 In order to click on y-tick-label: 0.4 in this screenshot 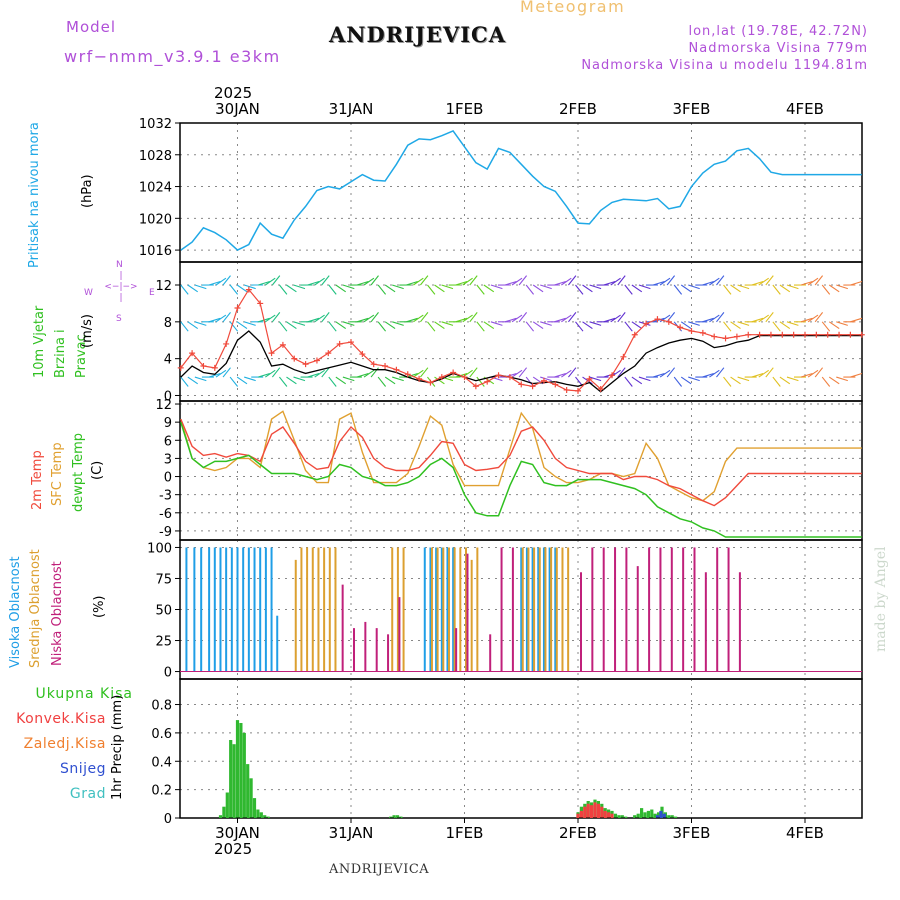, I will do `click(161, 762)`.